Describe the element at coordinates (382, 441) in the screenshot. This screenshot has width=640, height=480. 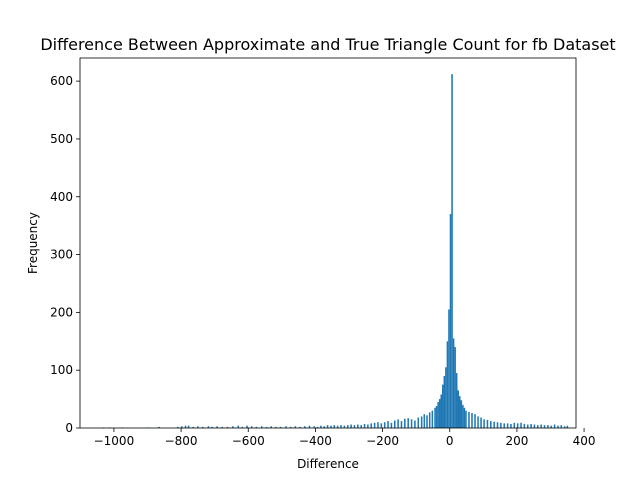
I see `x-tick-label: −200` at that location.